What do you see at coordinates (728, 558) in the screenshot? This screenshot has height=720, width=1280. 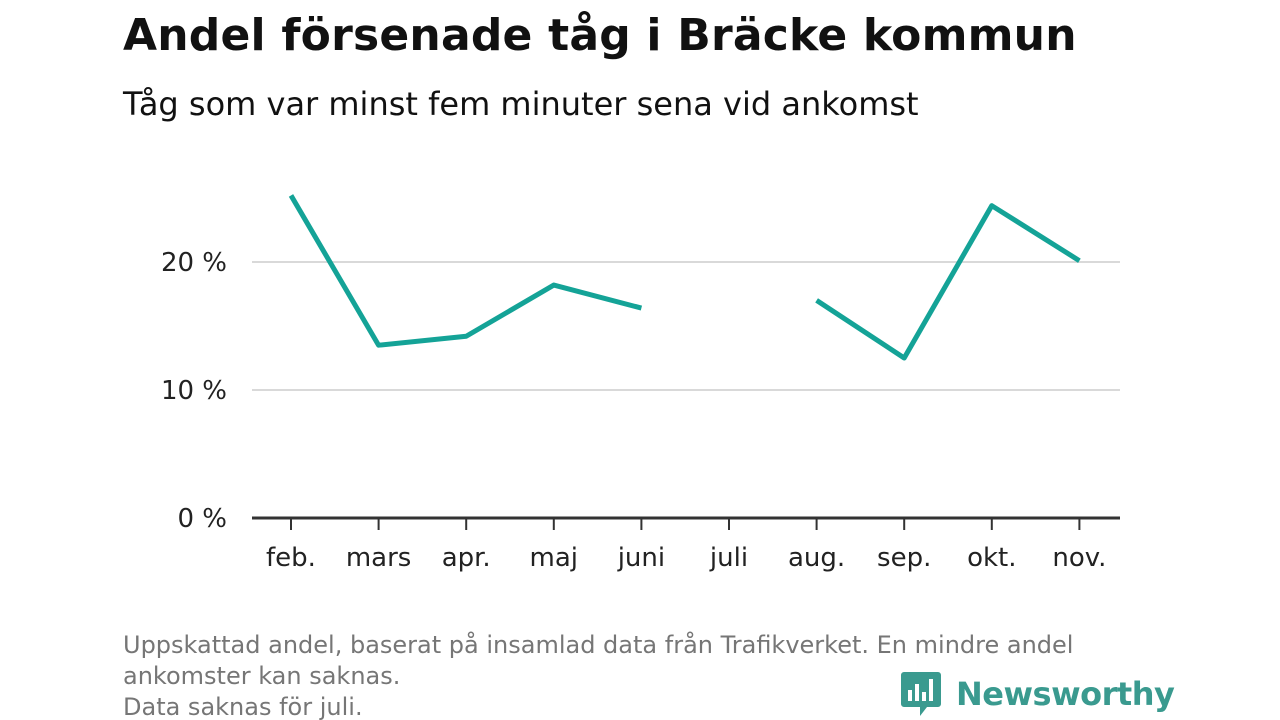 I see `x-tick-label: juli` at bounding box center [728, 558].